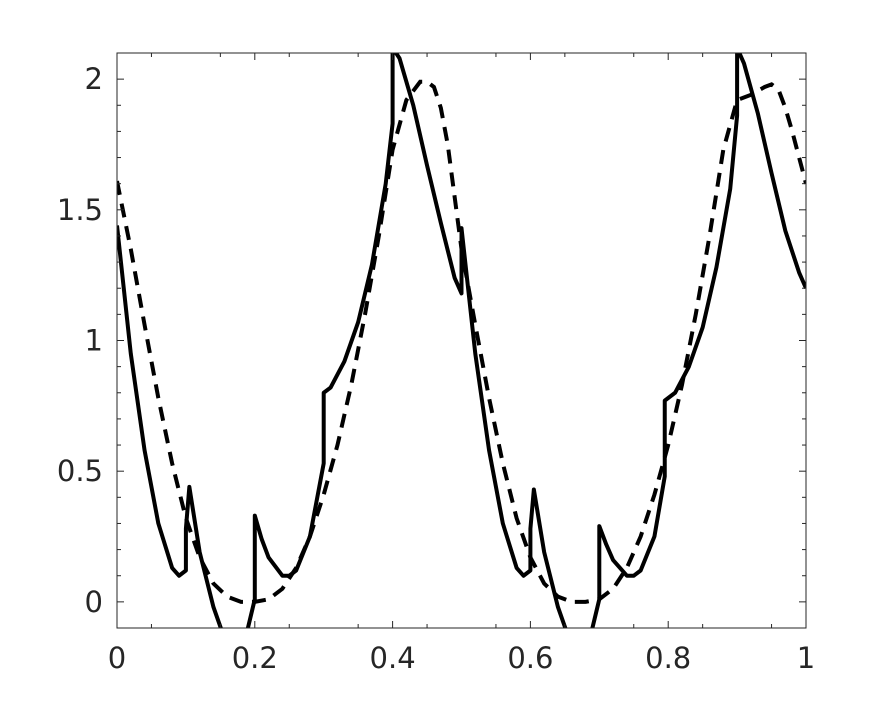 This screenshot has height=703, width=891. I want to click on x-tick-label: 0.6, so click(530, 658).